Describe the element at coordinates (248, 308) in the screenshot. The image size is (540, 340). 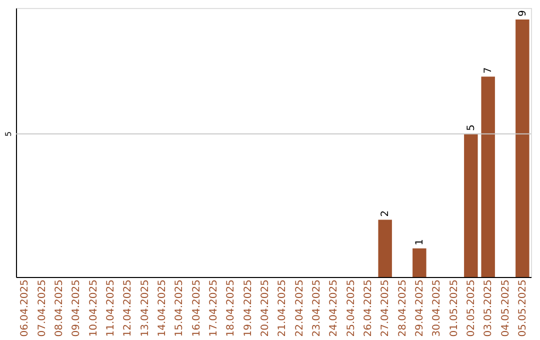
I see `x-tick-label: 19.04.2025` at that location.